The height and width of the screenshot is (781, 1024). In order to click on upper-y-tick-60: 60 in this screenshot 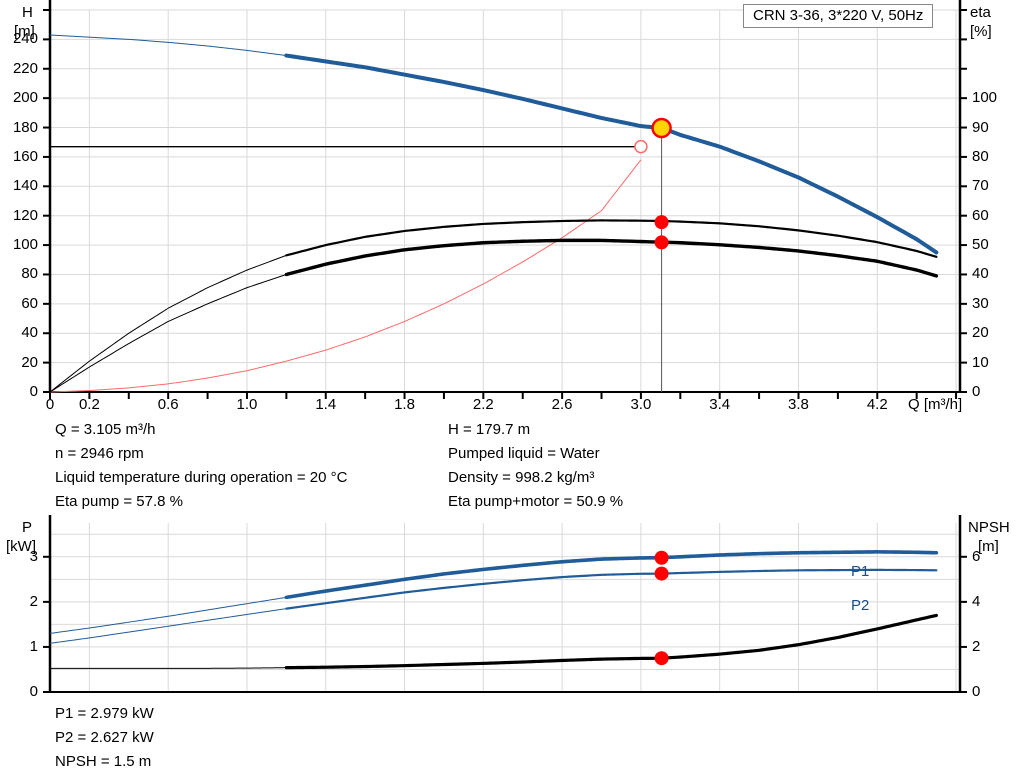, I will do `click(29, 303)`.